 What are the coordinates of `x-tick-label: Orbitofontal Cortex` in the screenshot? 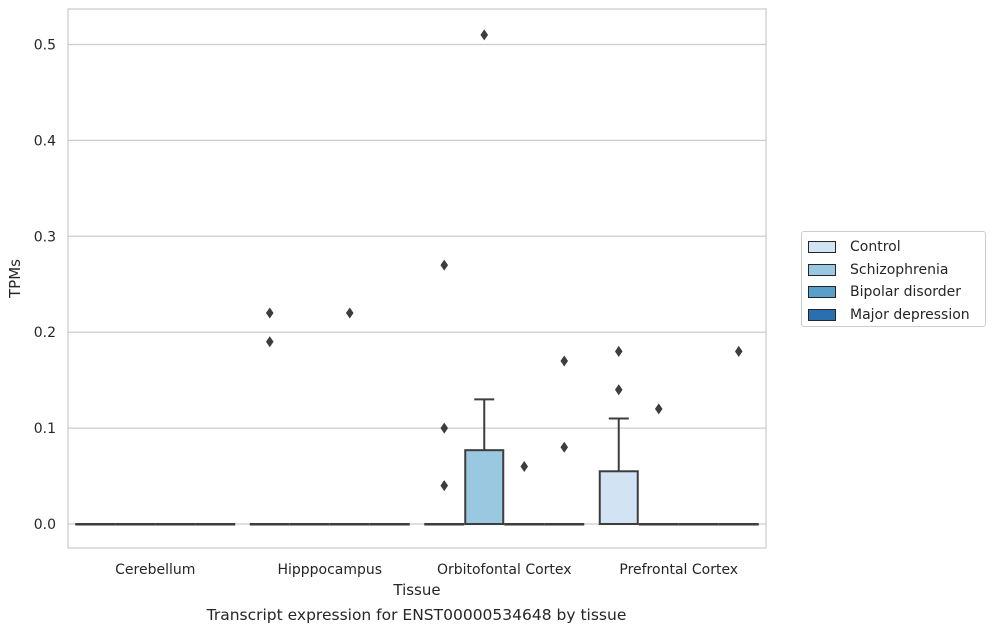 It's located at (504, 570).